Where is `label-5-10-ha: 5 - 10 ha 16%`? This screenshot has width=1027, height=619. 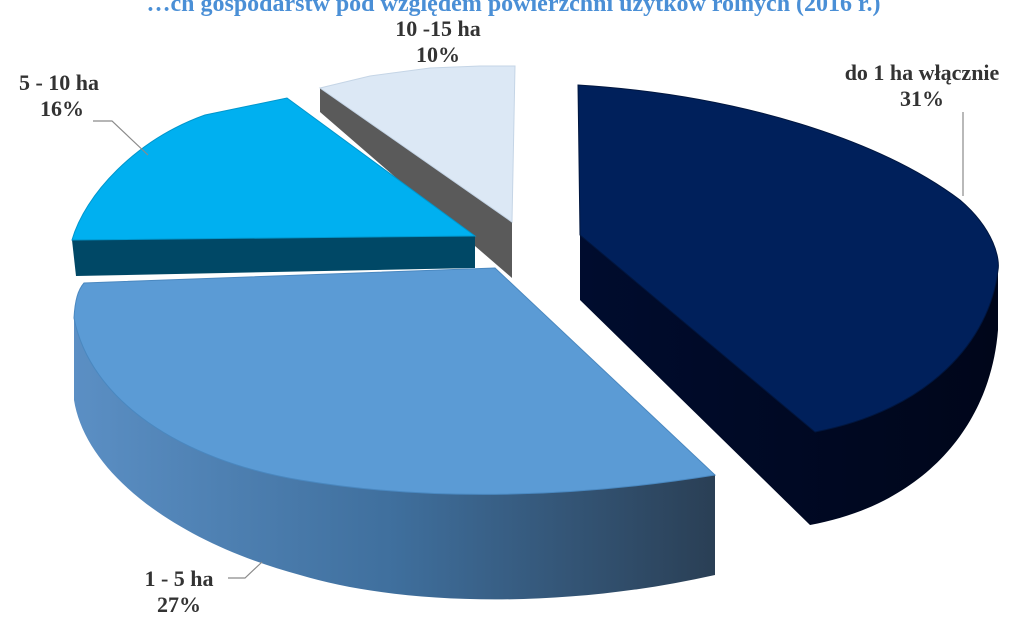 label-5-10-ha: 5 - 10 ha 16% is located at coordinates (59, 96).